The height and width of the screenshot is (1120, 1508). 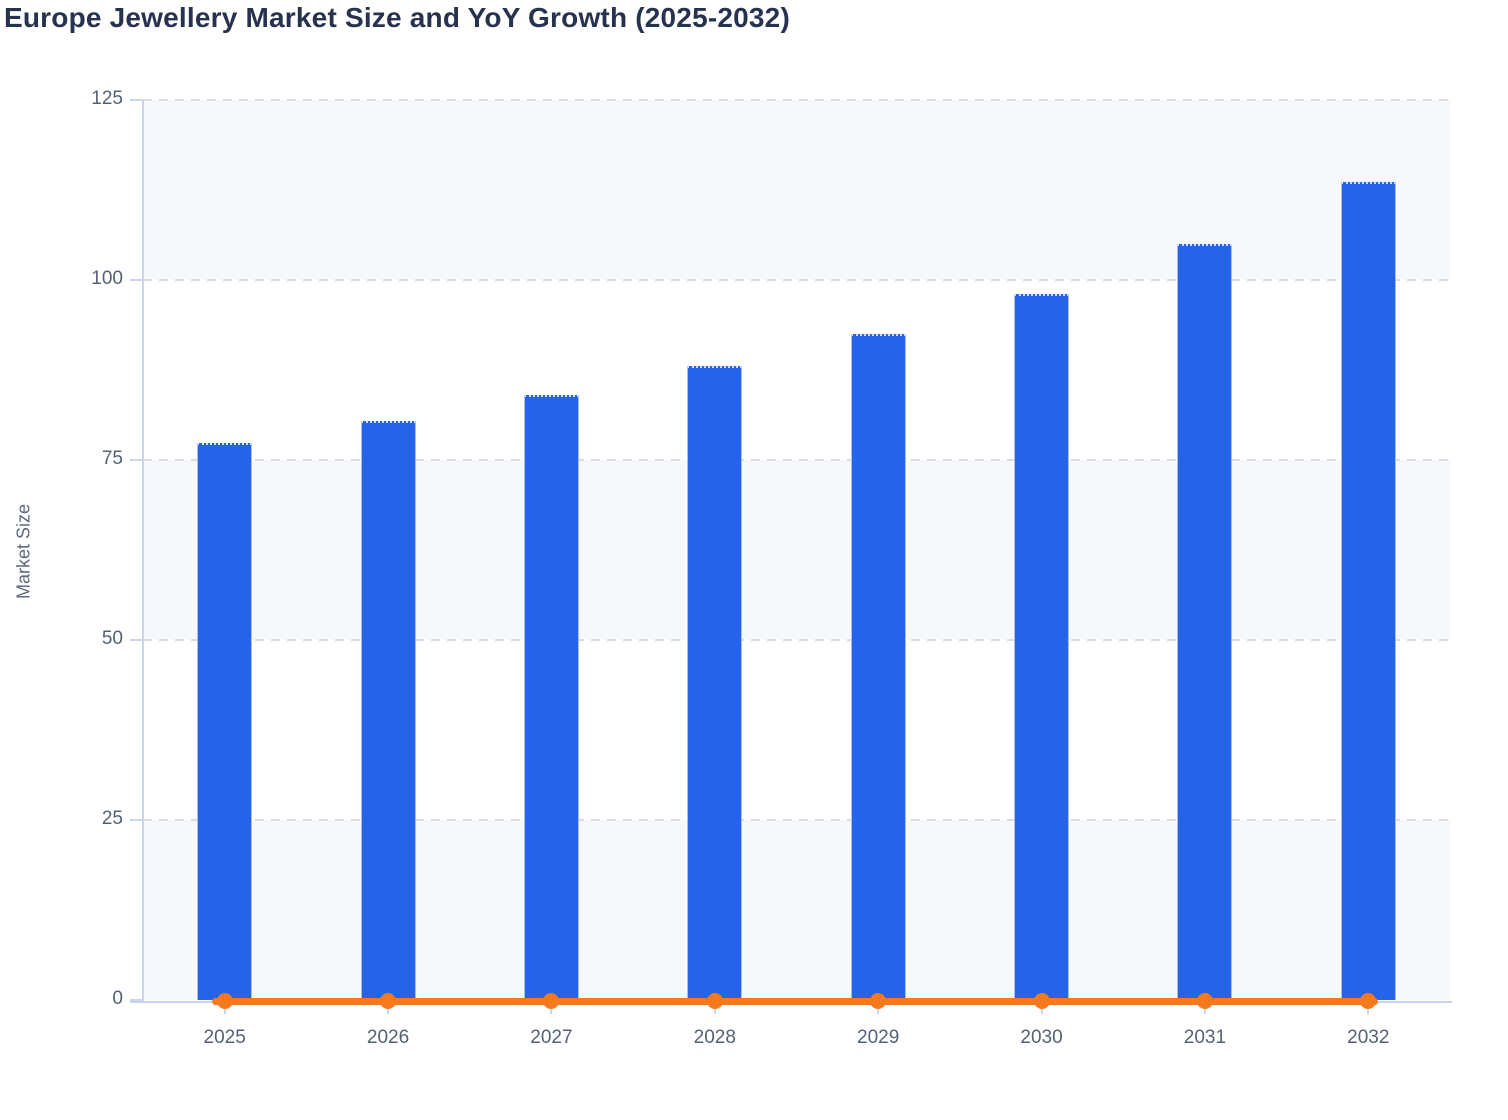 I want to click on y-tick-label-75: 75, so click(x=112, y=458).